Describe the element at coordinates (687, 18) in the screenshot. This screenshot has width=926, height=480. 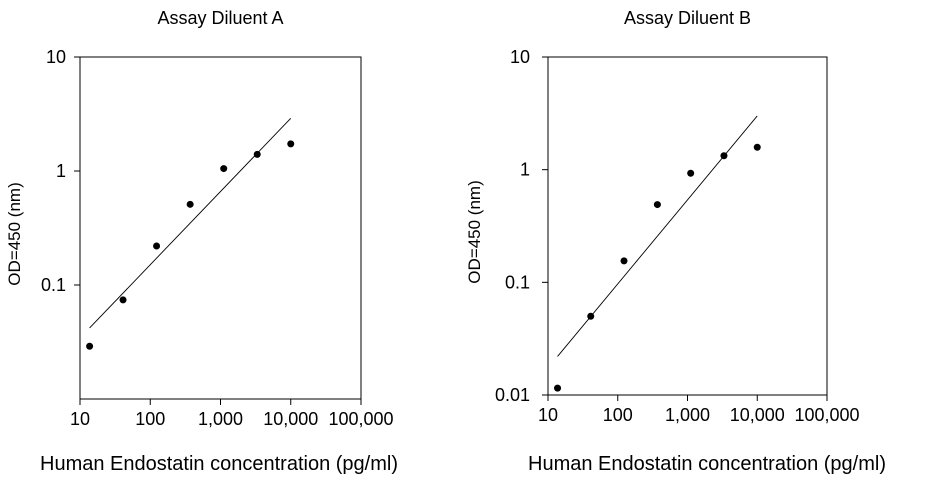
I see `chart-title: Assay Diluent B` at that location.